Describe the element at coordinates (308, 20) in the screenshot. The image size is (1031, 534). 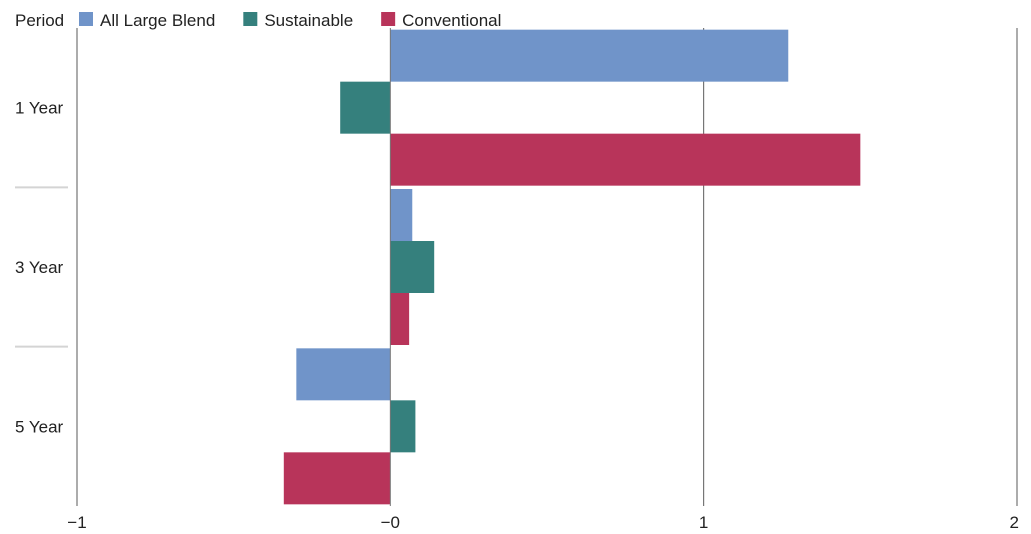
I see `legend-label-sustainable: Sustainable` at that location.